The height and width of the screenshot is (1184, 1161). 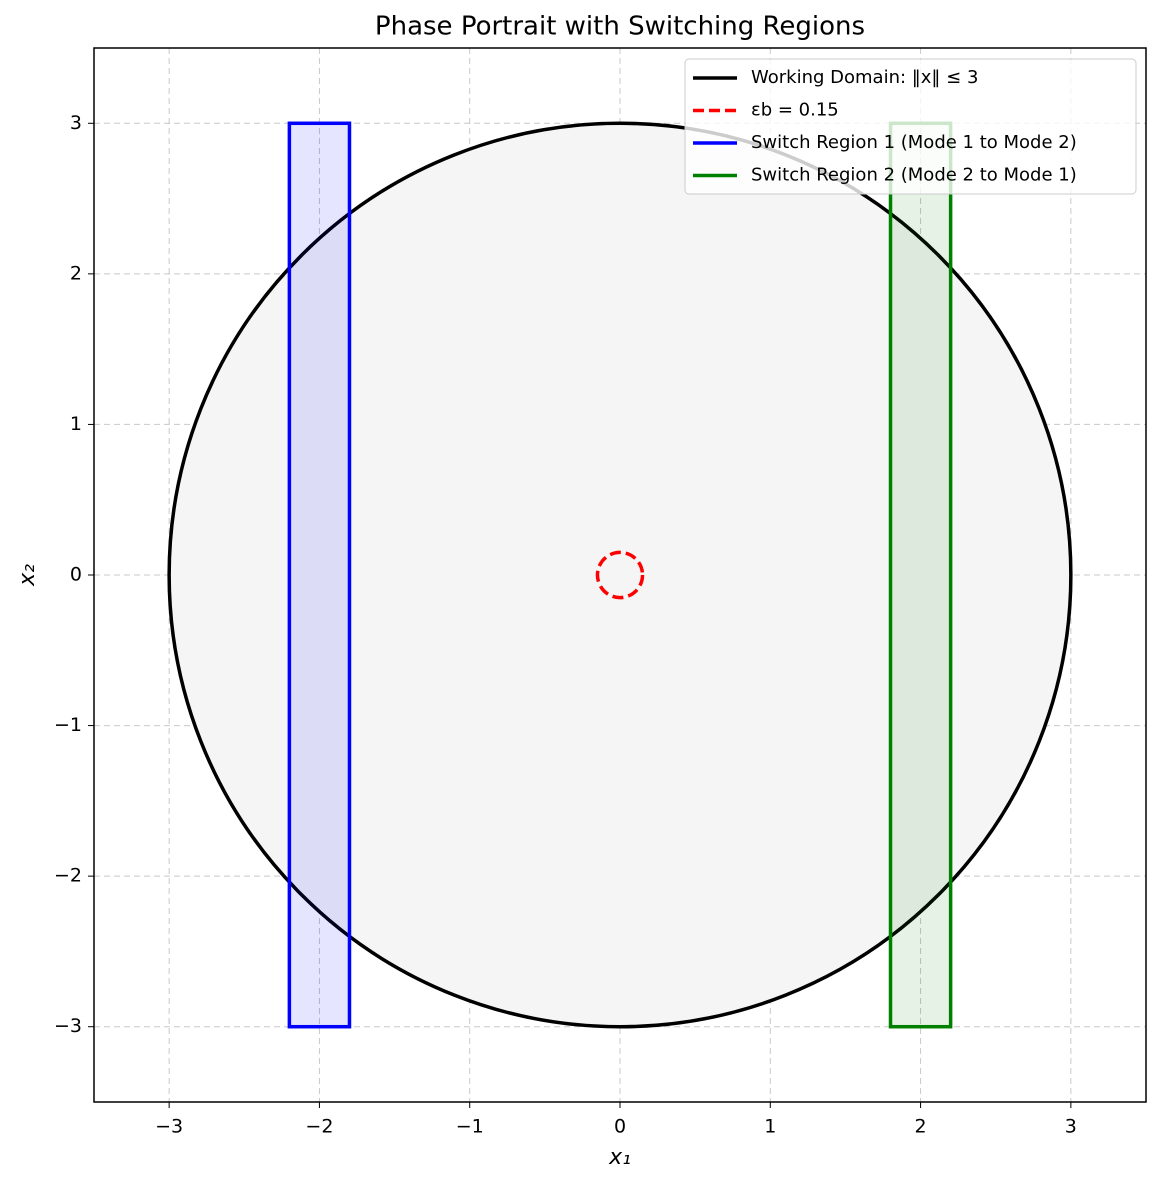 What do you see at coordinates (620, 27) in the screenshot?
I see `chart-title: Phase Portrait with Switching Regions` at bounding box center [620, 27].